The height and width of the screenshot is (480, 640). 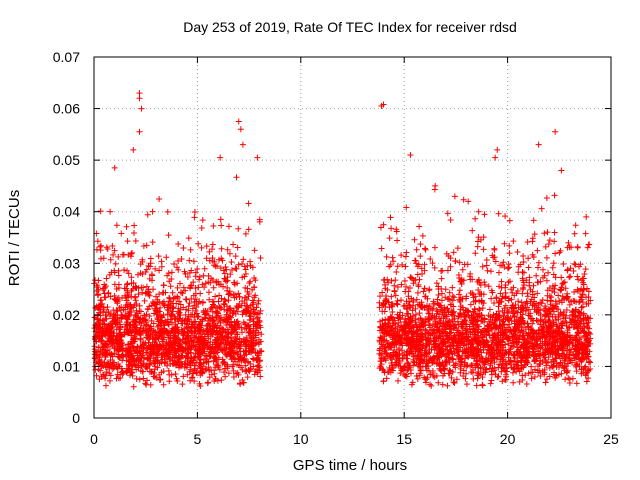 What do you see at coordinates (66, 315) in the screenshot?
I see `y-tick-label: 0.02` at bounding box center [66, 315].